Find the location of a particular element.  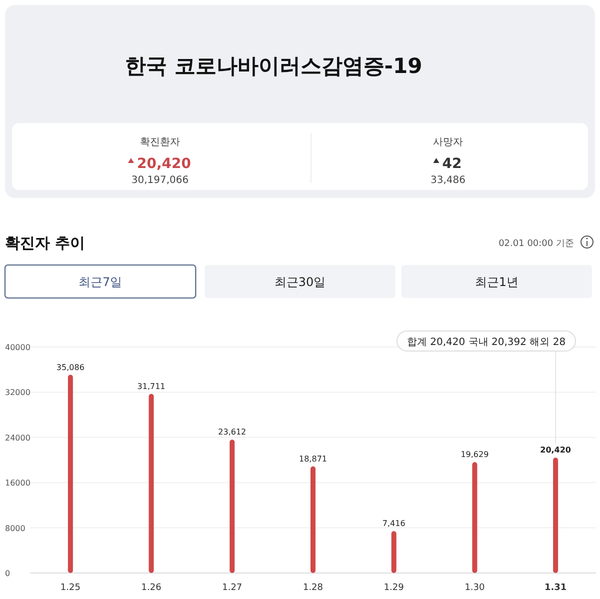

y-tick-label: 32000 is located at coordinates (17, 393).